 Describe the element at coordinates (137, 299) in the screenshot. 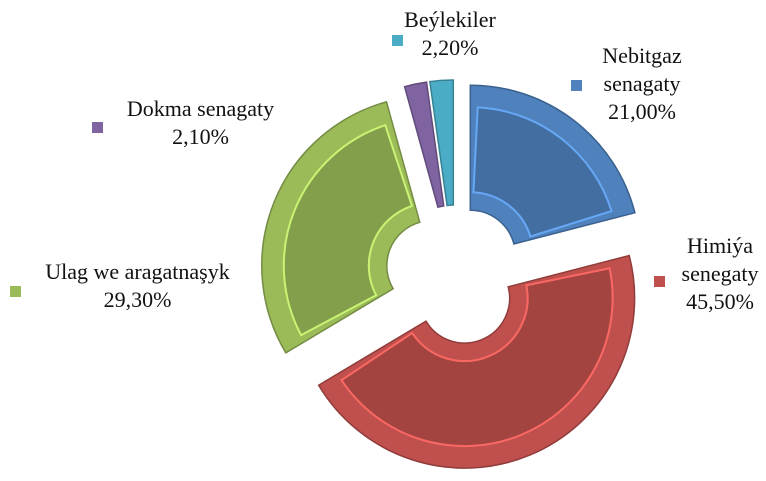

I see `slice-value: 29,30%` at that location.